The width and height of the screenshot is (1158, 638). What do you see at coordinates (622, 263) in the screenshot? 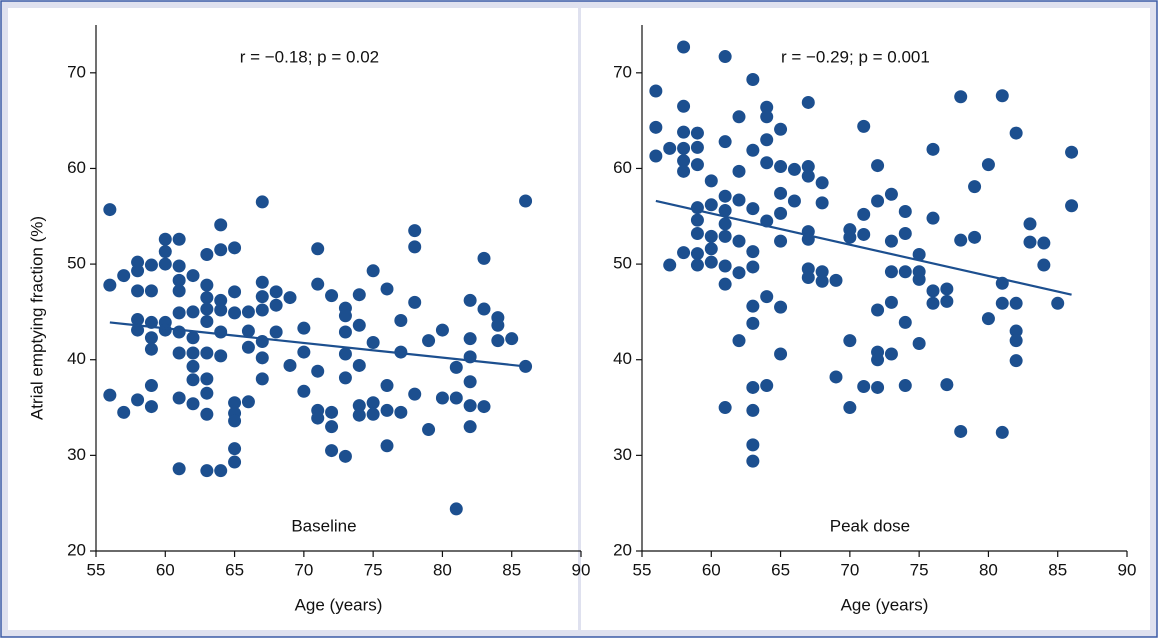
I see `y-tick-label: 50` at bounding box center [622, 263].